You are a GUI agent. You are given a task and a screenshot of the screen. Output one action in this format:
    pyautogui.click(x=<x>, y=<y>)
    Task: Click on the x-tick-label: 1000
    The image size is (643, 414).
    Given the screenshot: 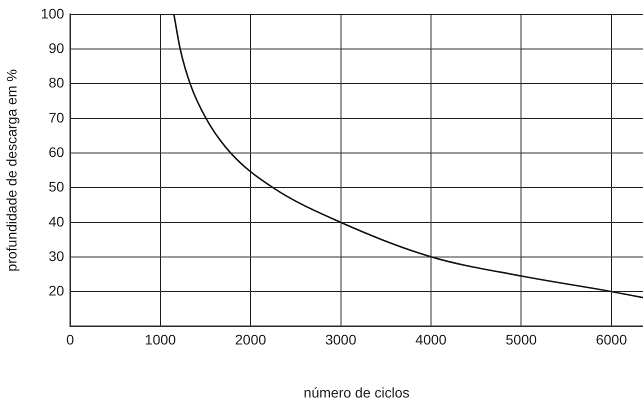 What is the action you would take?
    pyautogui.click(x=160, y=340)
    